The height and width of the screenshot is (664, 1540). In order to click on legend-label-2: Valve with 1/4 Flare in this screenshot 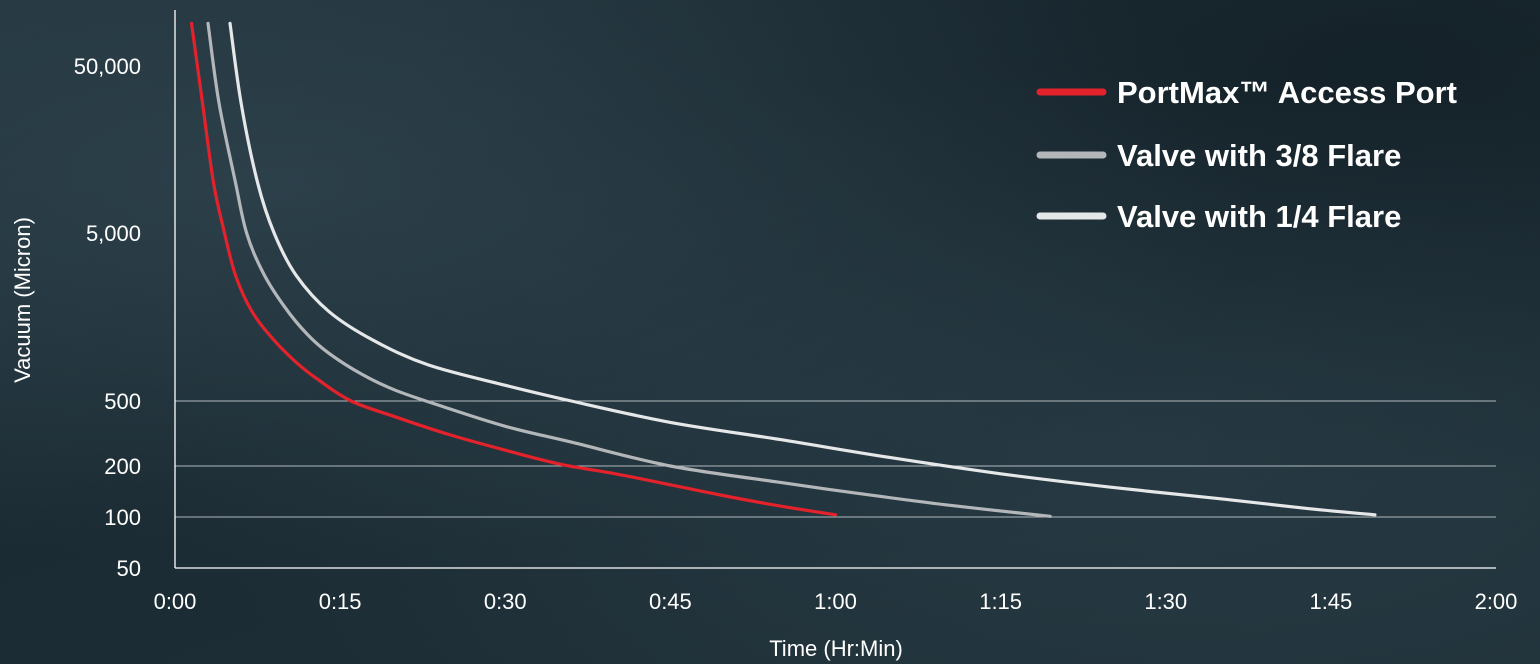, I will do `click(1259, 216)`.